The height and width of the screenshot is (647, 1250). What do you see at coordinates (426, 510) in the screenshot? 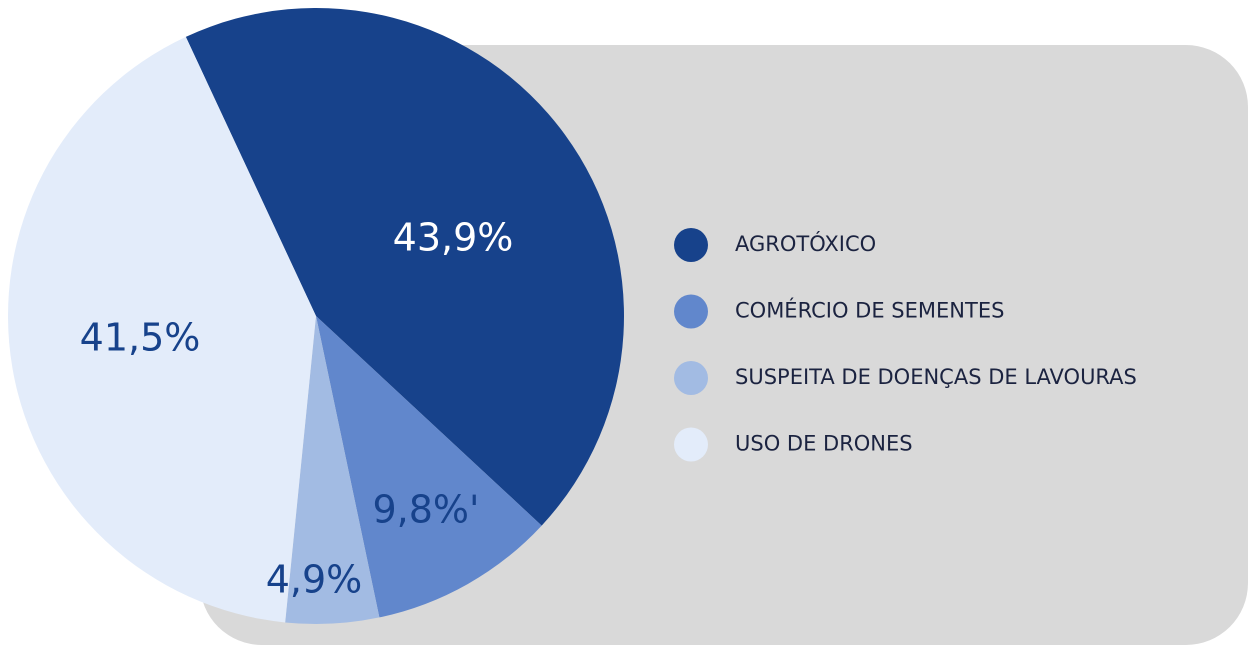
I see `value-label: 9,8%'` at bounding box center [426, 510].